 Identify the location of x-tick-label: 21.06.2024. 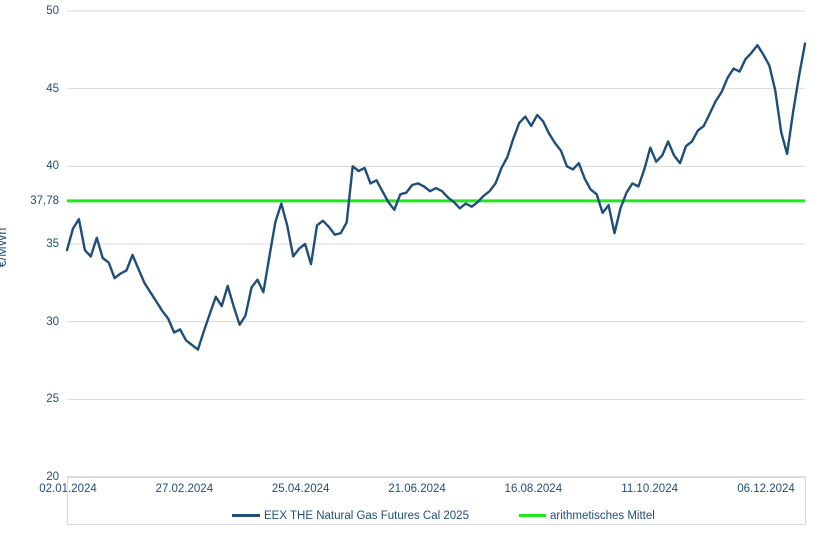
(417, 489).